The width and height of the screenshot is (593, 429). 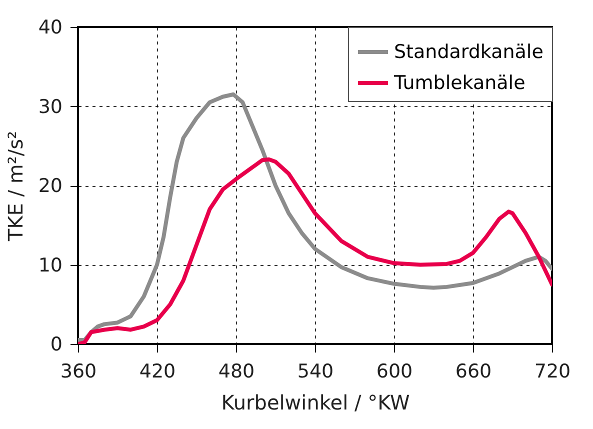 I want to click on x-tick-label: 600, so click(x=394, y=371).